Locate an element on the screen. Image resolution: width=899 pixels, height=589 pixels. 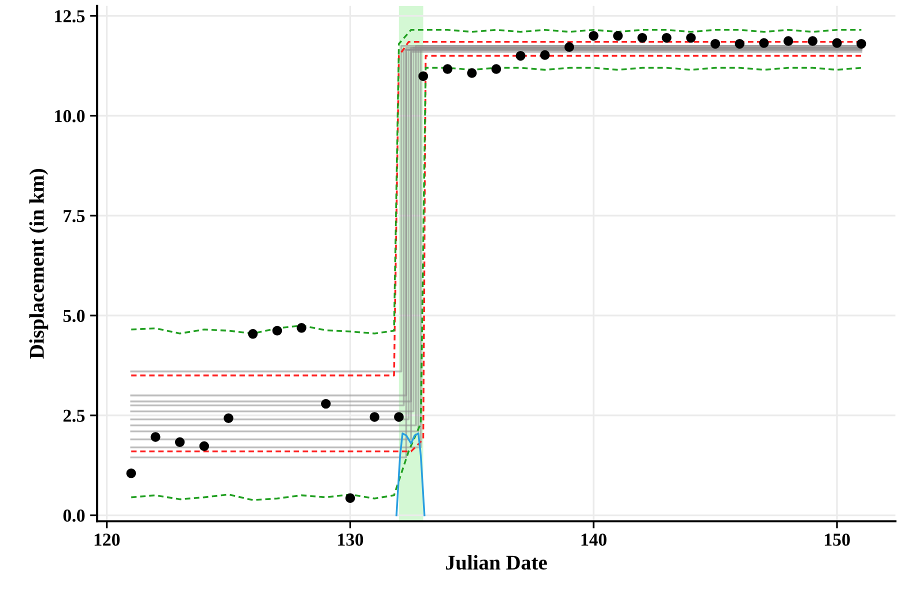
y-tick-label: 5.0 is located at coordinates (74, 316).